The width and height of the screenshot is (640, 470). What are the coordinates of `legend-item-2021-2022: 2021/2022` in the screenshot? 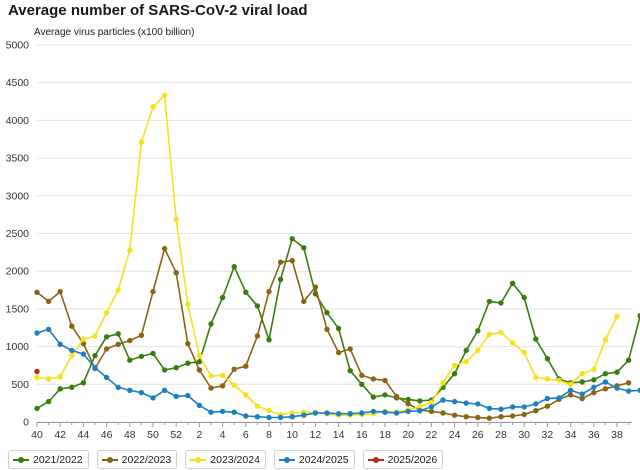 It's located at (48, 459).